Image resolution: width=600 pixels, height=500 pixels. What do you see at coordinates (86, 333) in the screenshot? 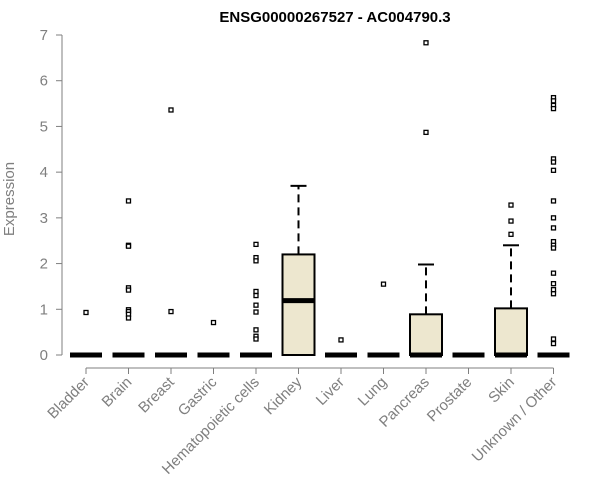
I see `box-bladder` at bounding box center [86, 333].